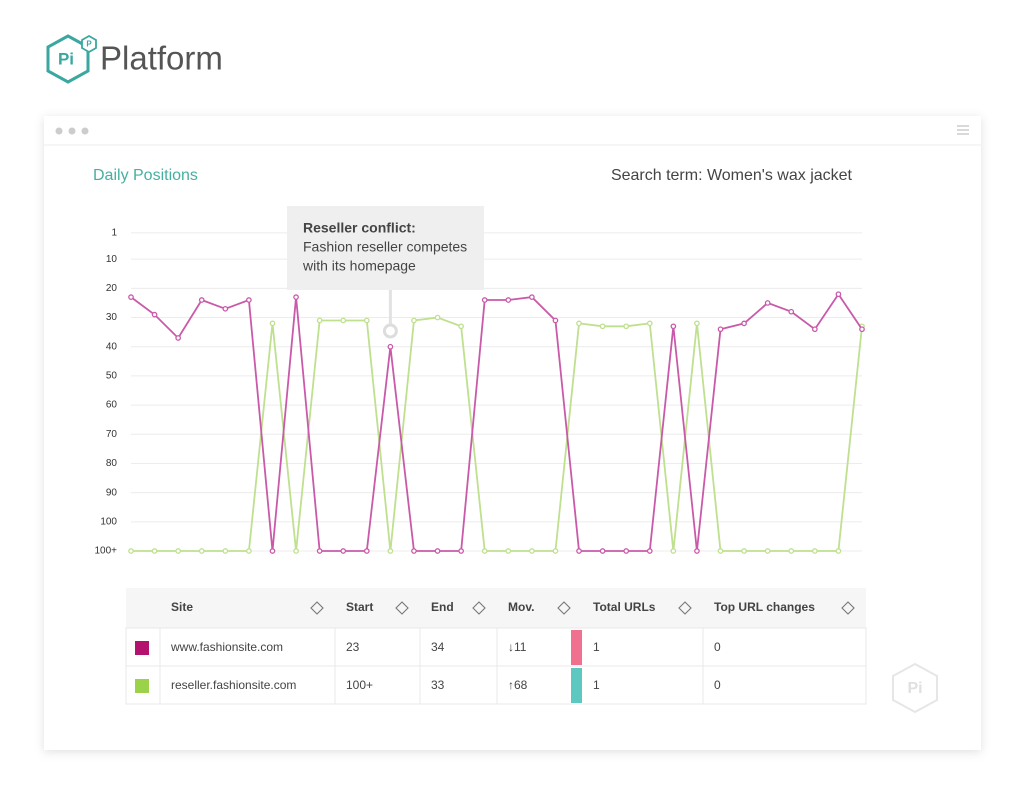 The width and height of the screenshot is (1022, 793). I want to click on annotation-line: with its homepage, so click(359, 266).